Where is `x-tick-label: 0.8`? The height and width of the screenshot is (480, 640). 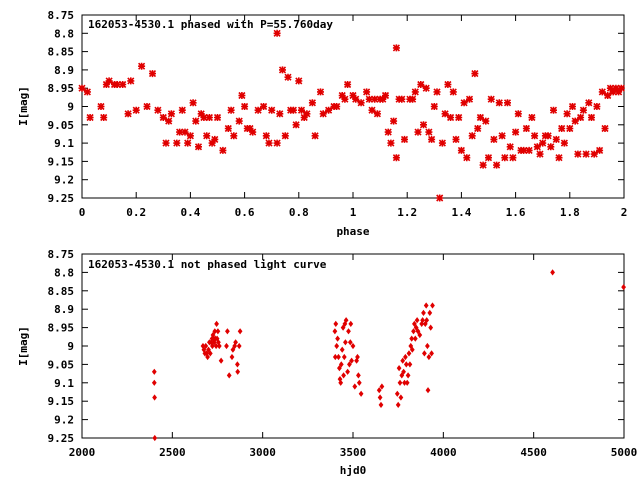 x-tick-label: 0.8 is located at coordinates (299, 212).